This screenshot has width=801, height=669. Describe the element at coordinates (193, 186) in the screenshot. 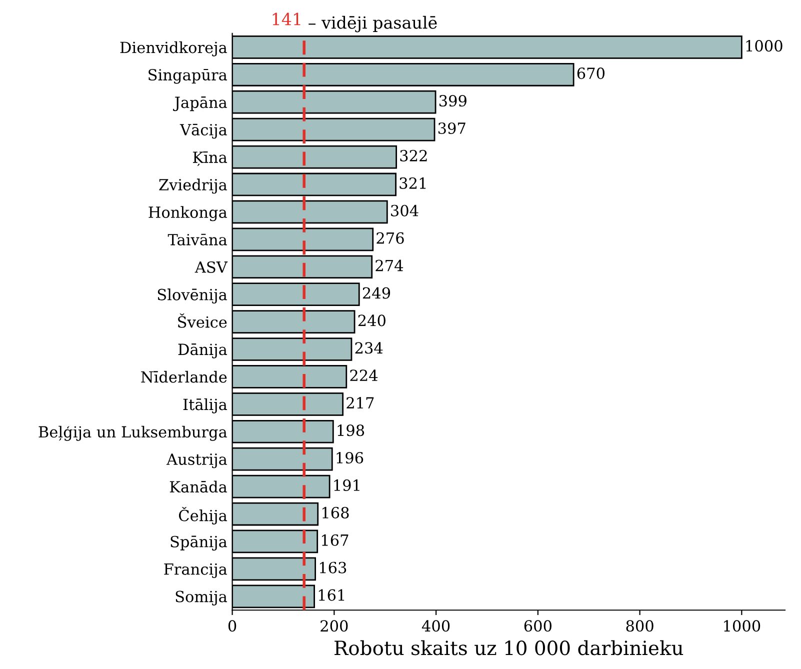

I see `y-tick-label: Zviedrija` at that location.